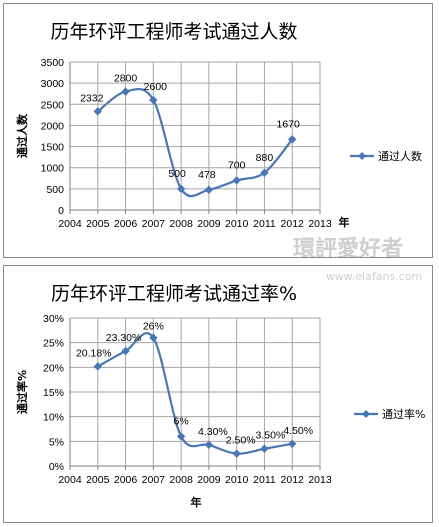 Image resolution: width=439 pixels, height=527 pixels. What do you see at coordinates (298, 431) in the screenshot?
I see `data-label: 4.50%` at bounding box center [298, 431].